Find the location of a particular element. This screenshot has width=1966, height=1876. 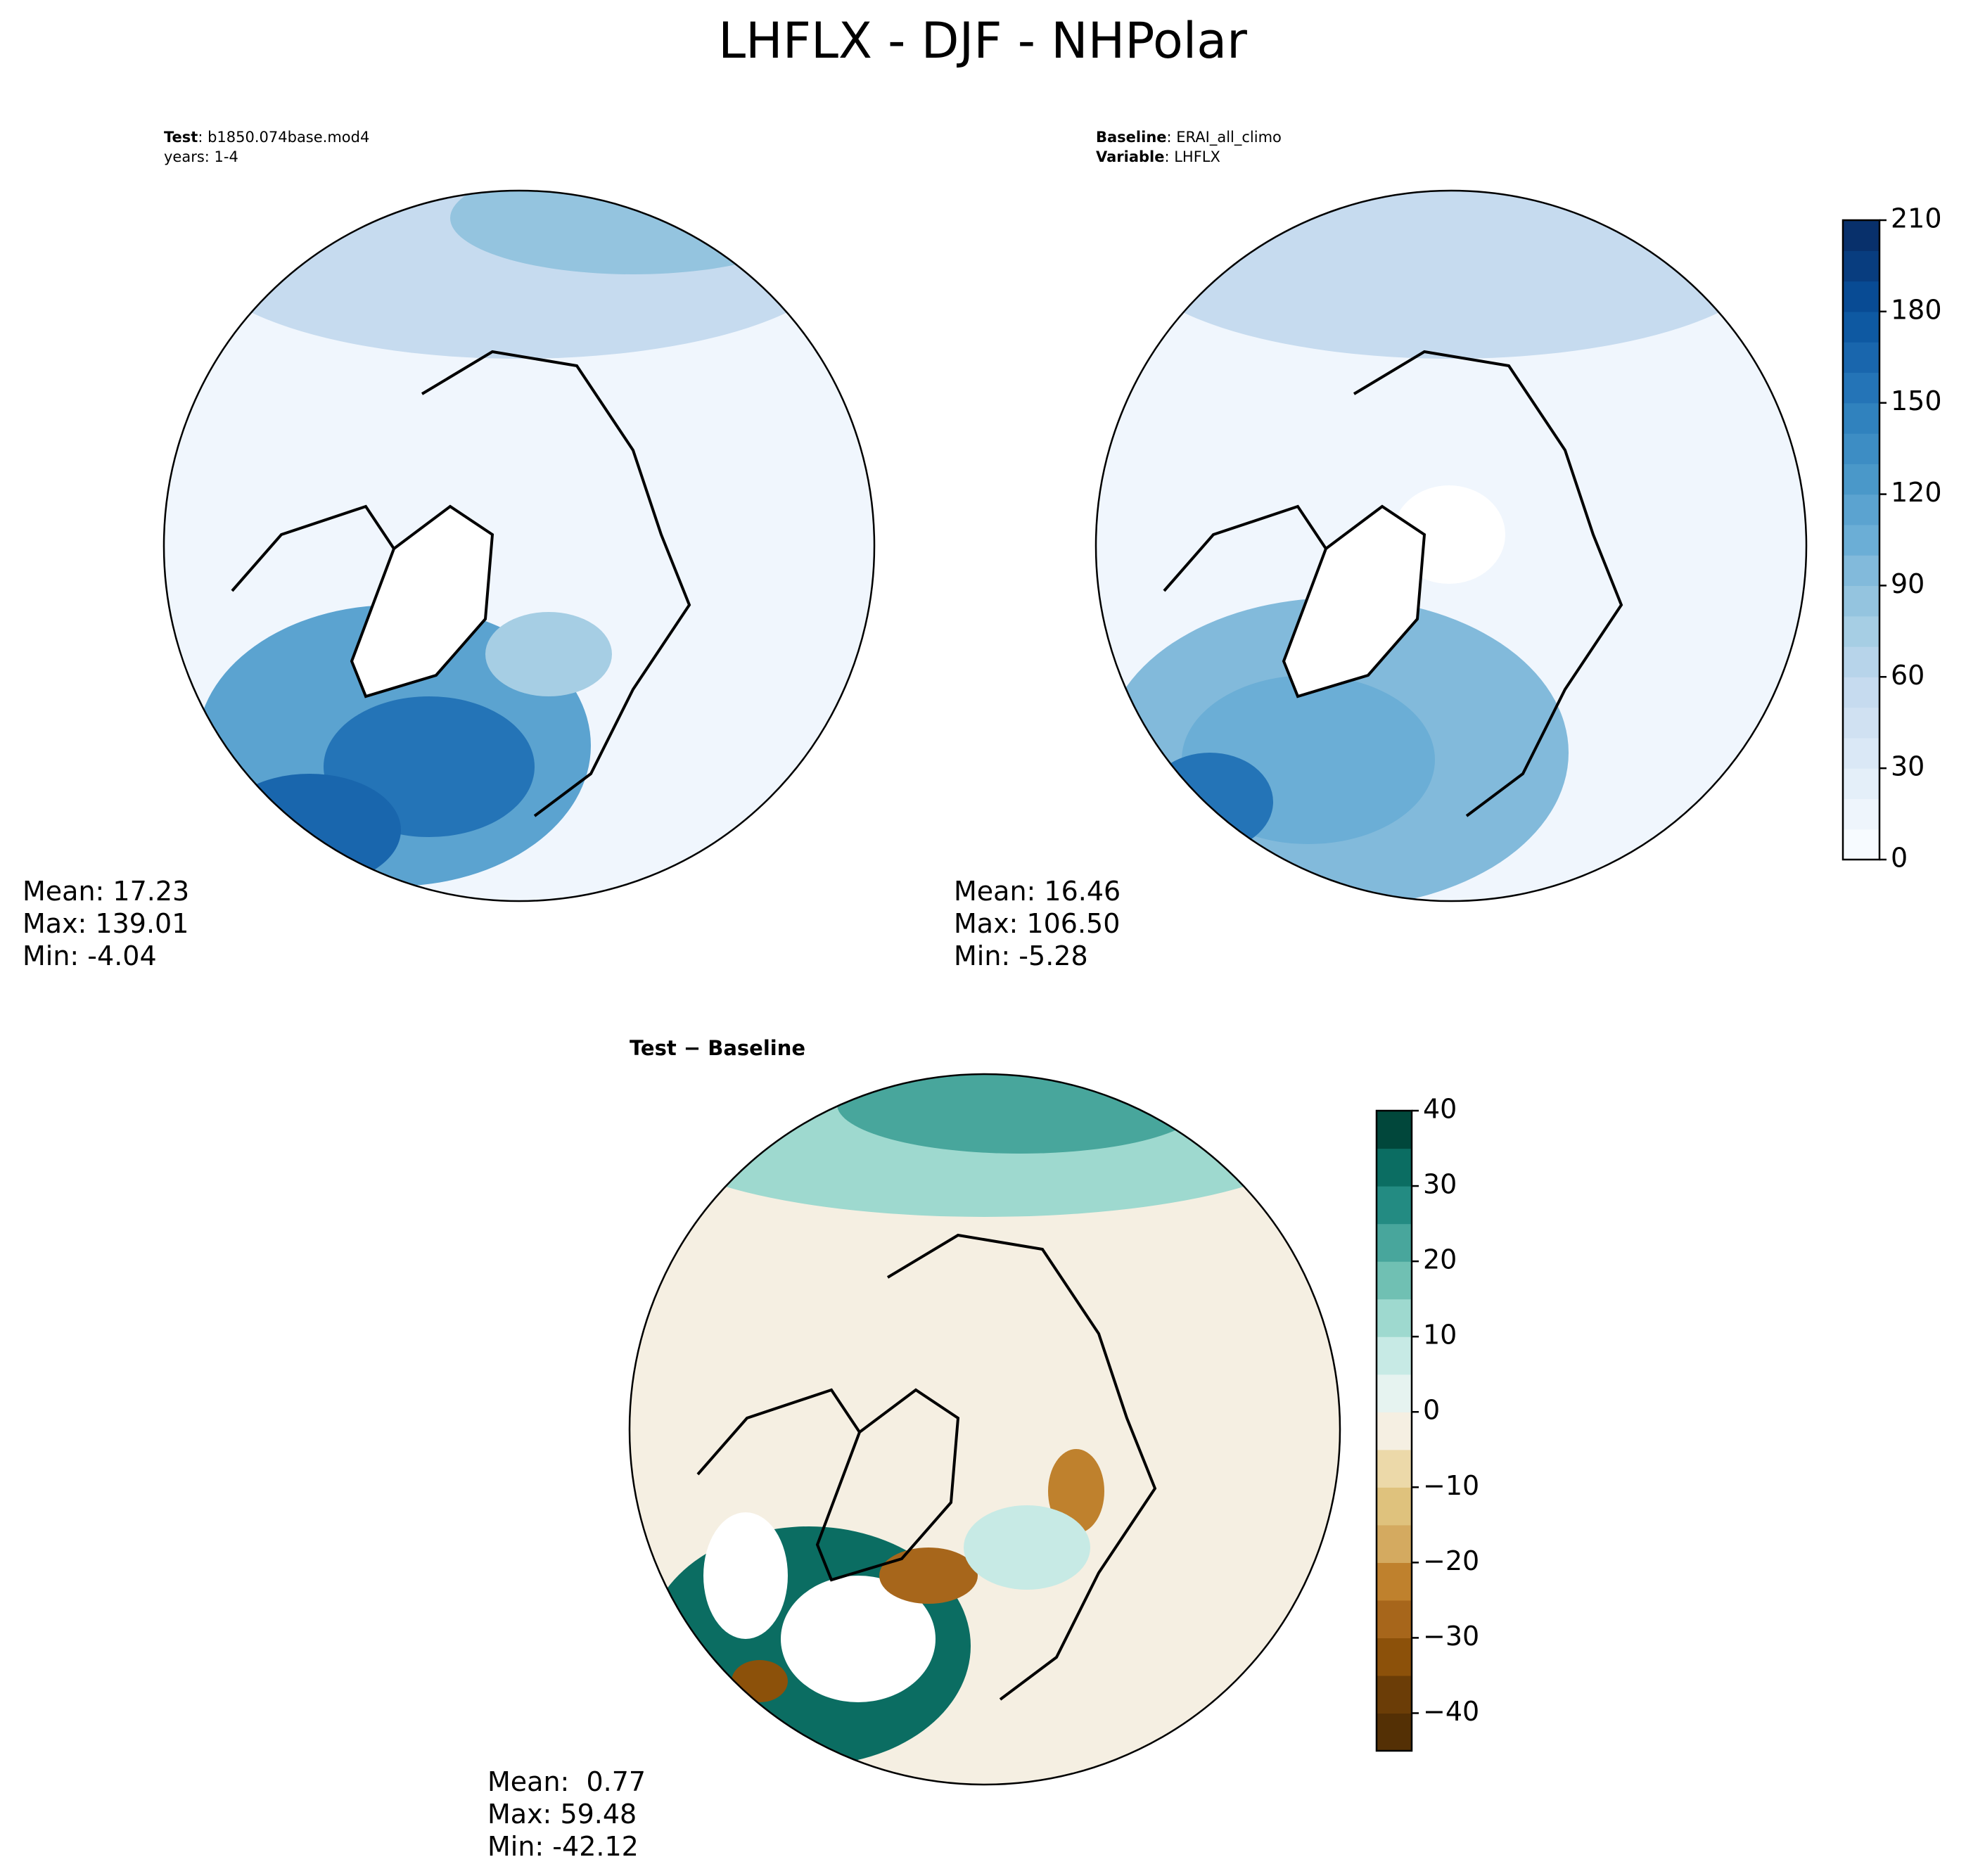

colorbar-tick-label: −30 is located at coordinates (1451, 1636).